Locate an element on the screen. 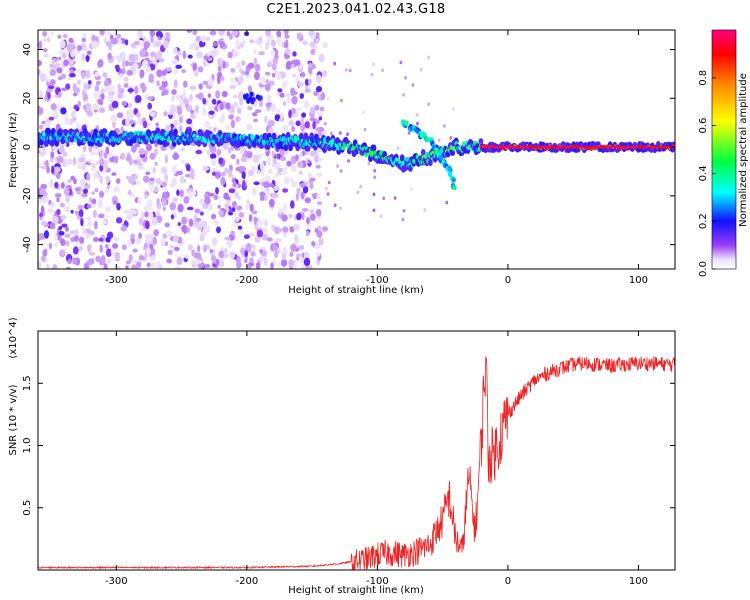 Image resolution: width=750 pixels, height=600 pixels. colorbar-frame is located at coordinates (724, 149).